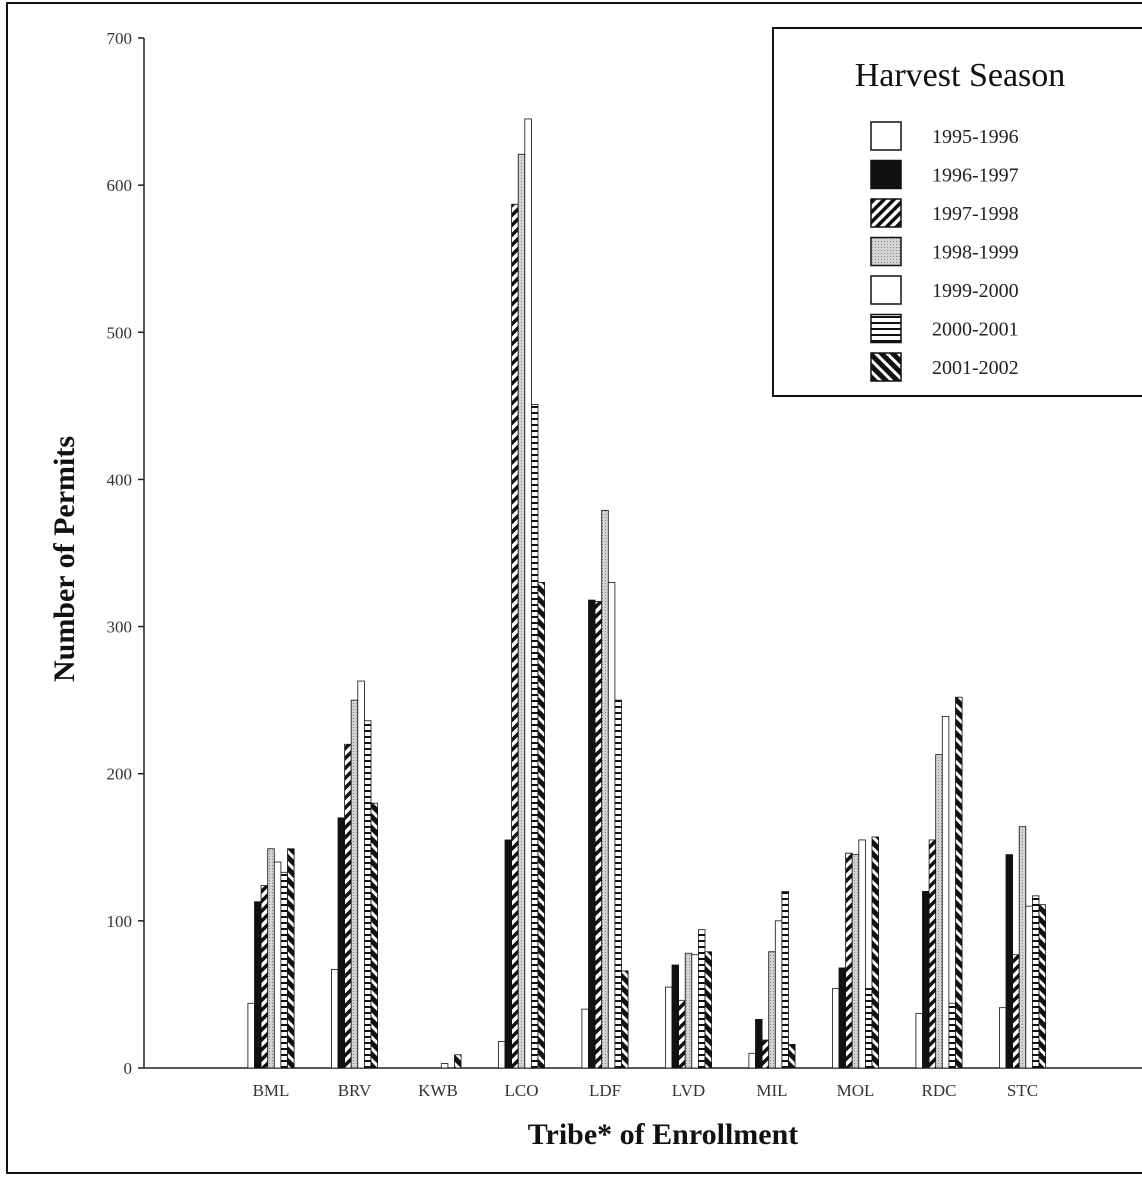 The width and height of the screenshot is (1142, 1180). Describe the element at coordinates (120, 774) in the screenshot. I see `y-tick-label: 200` at that location.